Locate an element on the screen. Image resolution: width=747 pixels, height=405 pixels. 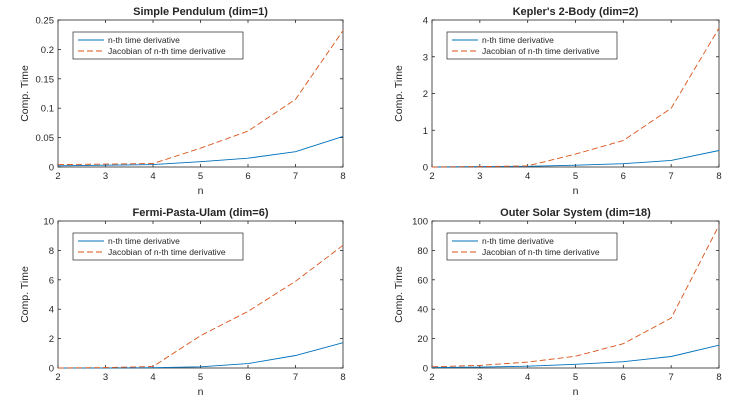
y-tick-label: 0.2 is located at coordinates (47, 50).